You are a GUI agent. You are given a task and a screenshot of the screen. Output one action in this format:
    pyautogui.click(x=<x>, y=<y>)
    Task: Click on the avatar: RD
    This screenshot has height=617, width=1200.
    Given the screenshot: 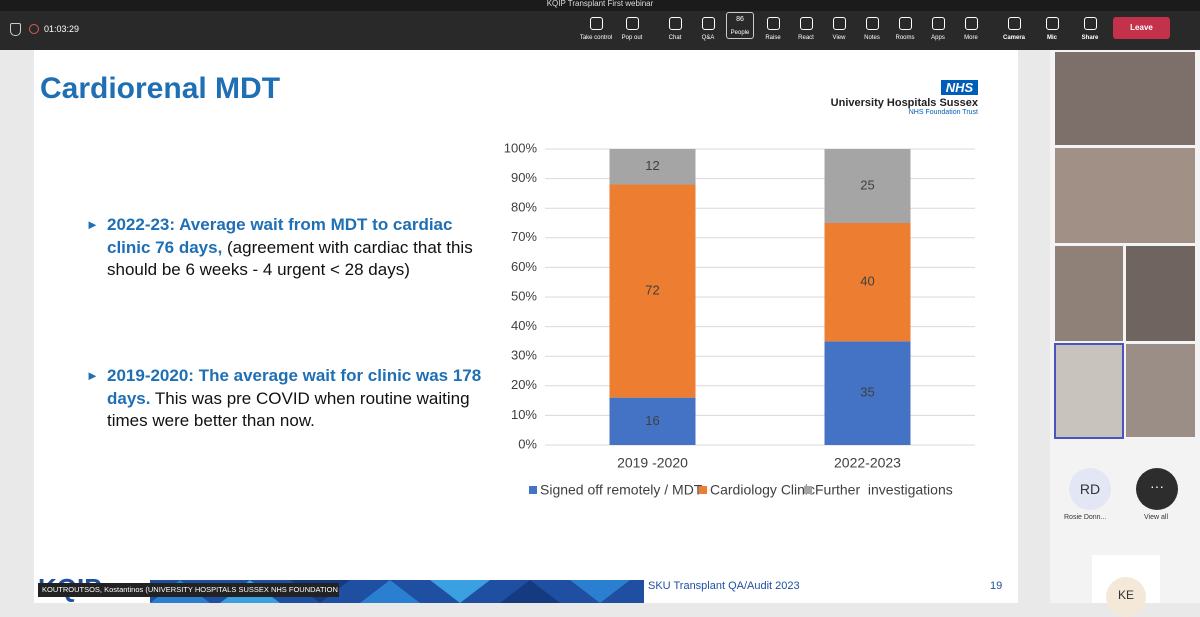 What is the action you would take?
    pyautogui.click(x=1090, y=489)
    